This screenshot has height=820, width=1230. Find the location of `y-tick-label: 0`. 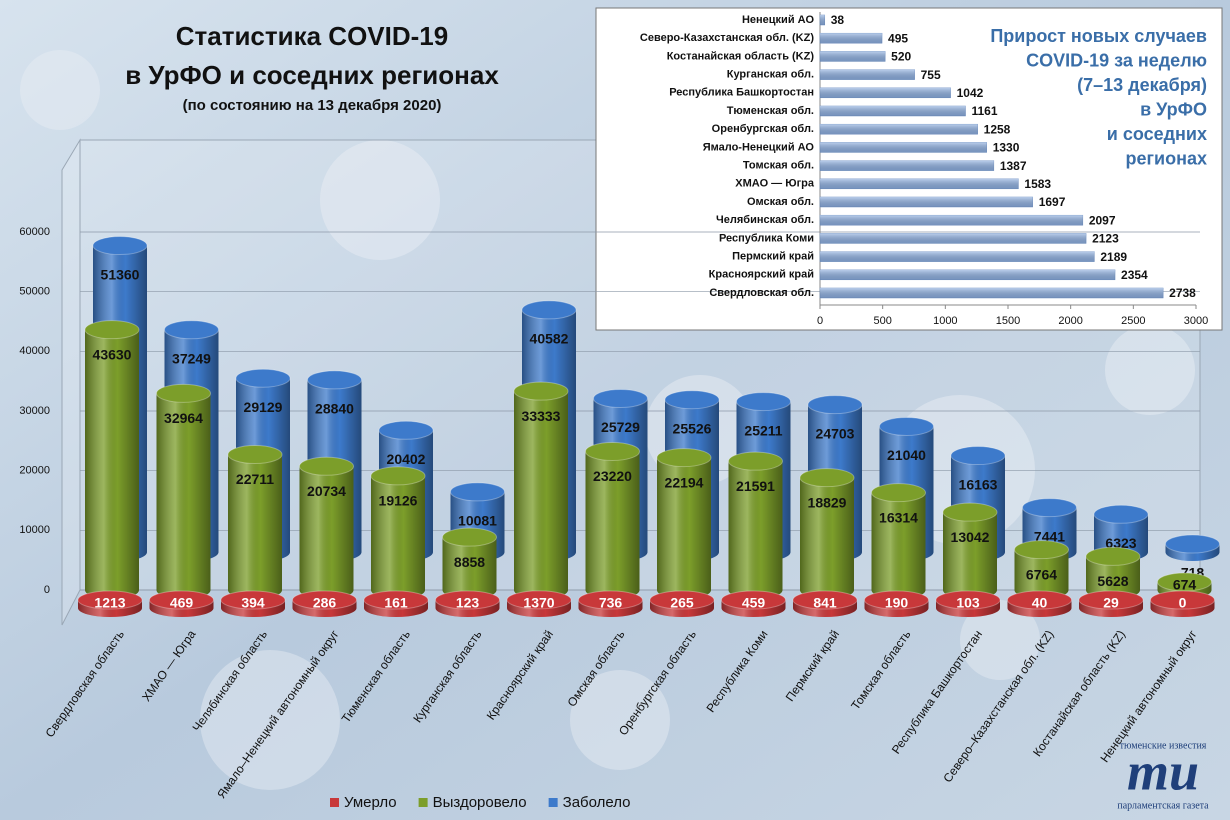

y-tick-label: 0 is located at coordinates (47, 590).